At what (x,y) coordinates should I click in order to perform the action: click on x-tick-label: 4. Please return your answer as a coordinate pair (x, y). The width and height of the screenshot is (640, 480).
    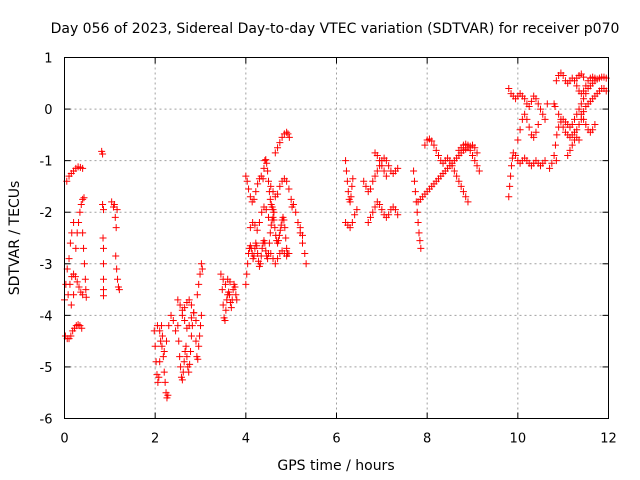
    Looking at the image, I should click on (246, 439).